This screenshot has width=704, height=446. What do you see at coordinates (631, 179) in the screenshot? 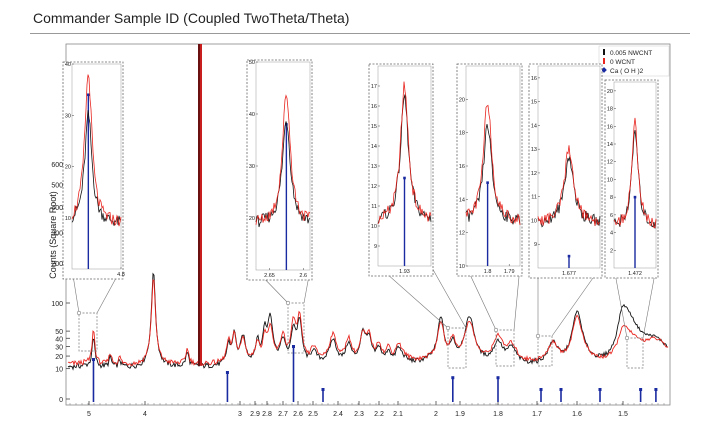
I see `inset-panel: 2 4 6 8 10 12 14 16 18 20 1.472` at bounding box center [631, 179].